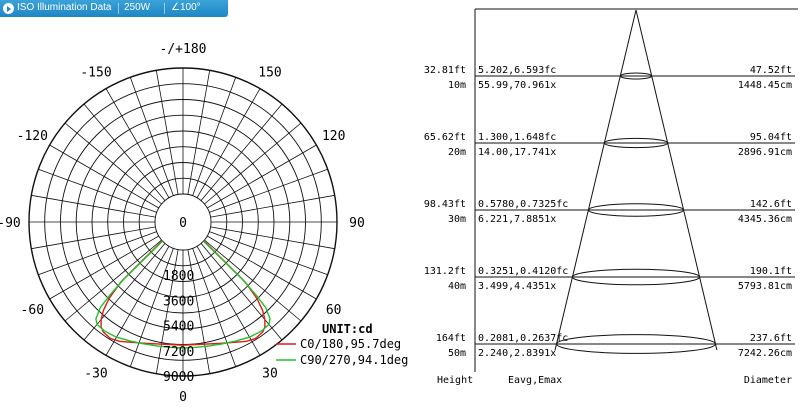 This screenshot has width=800, height=407. I want to click on radial-tick-label: 9000, so click(178, 377).